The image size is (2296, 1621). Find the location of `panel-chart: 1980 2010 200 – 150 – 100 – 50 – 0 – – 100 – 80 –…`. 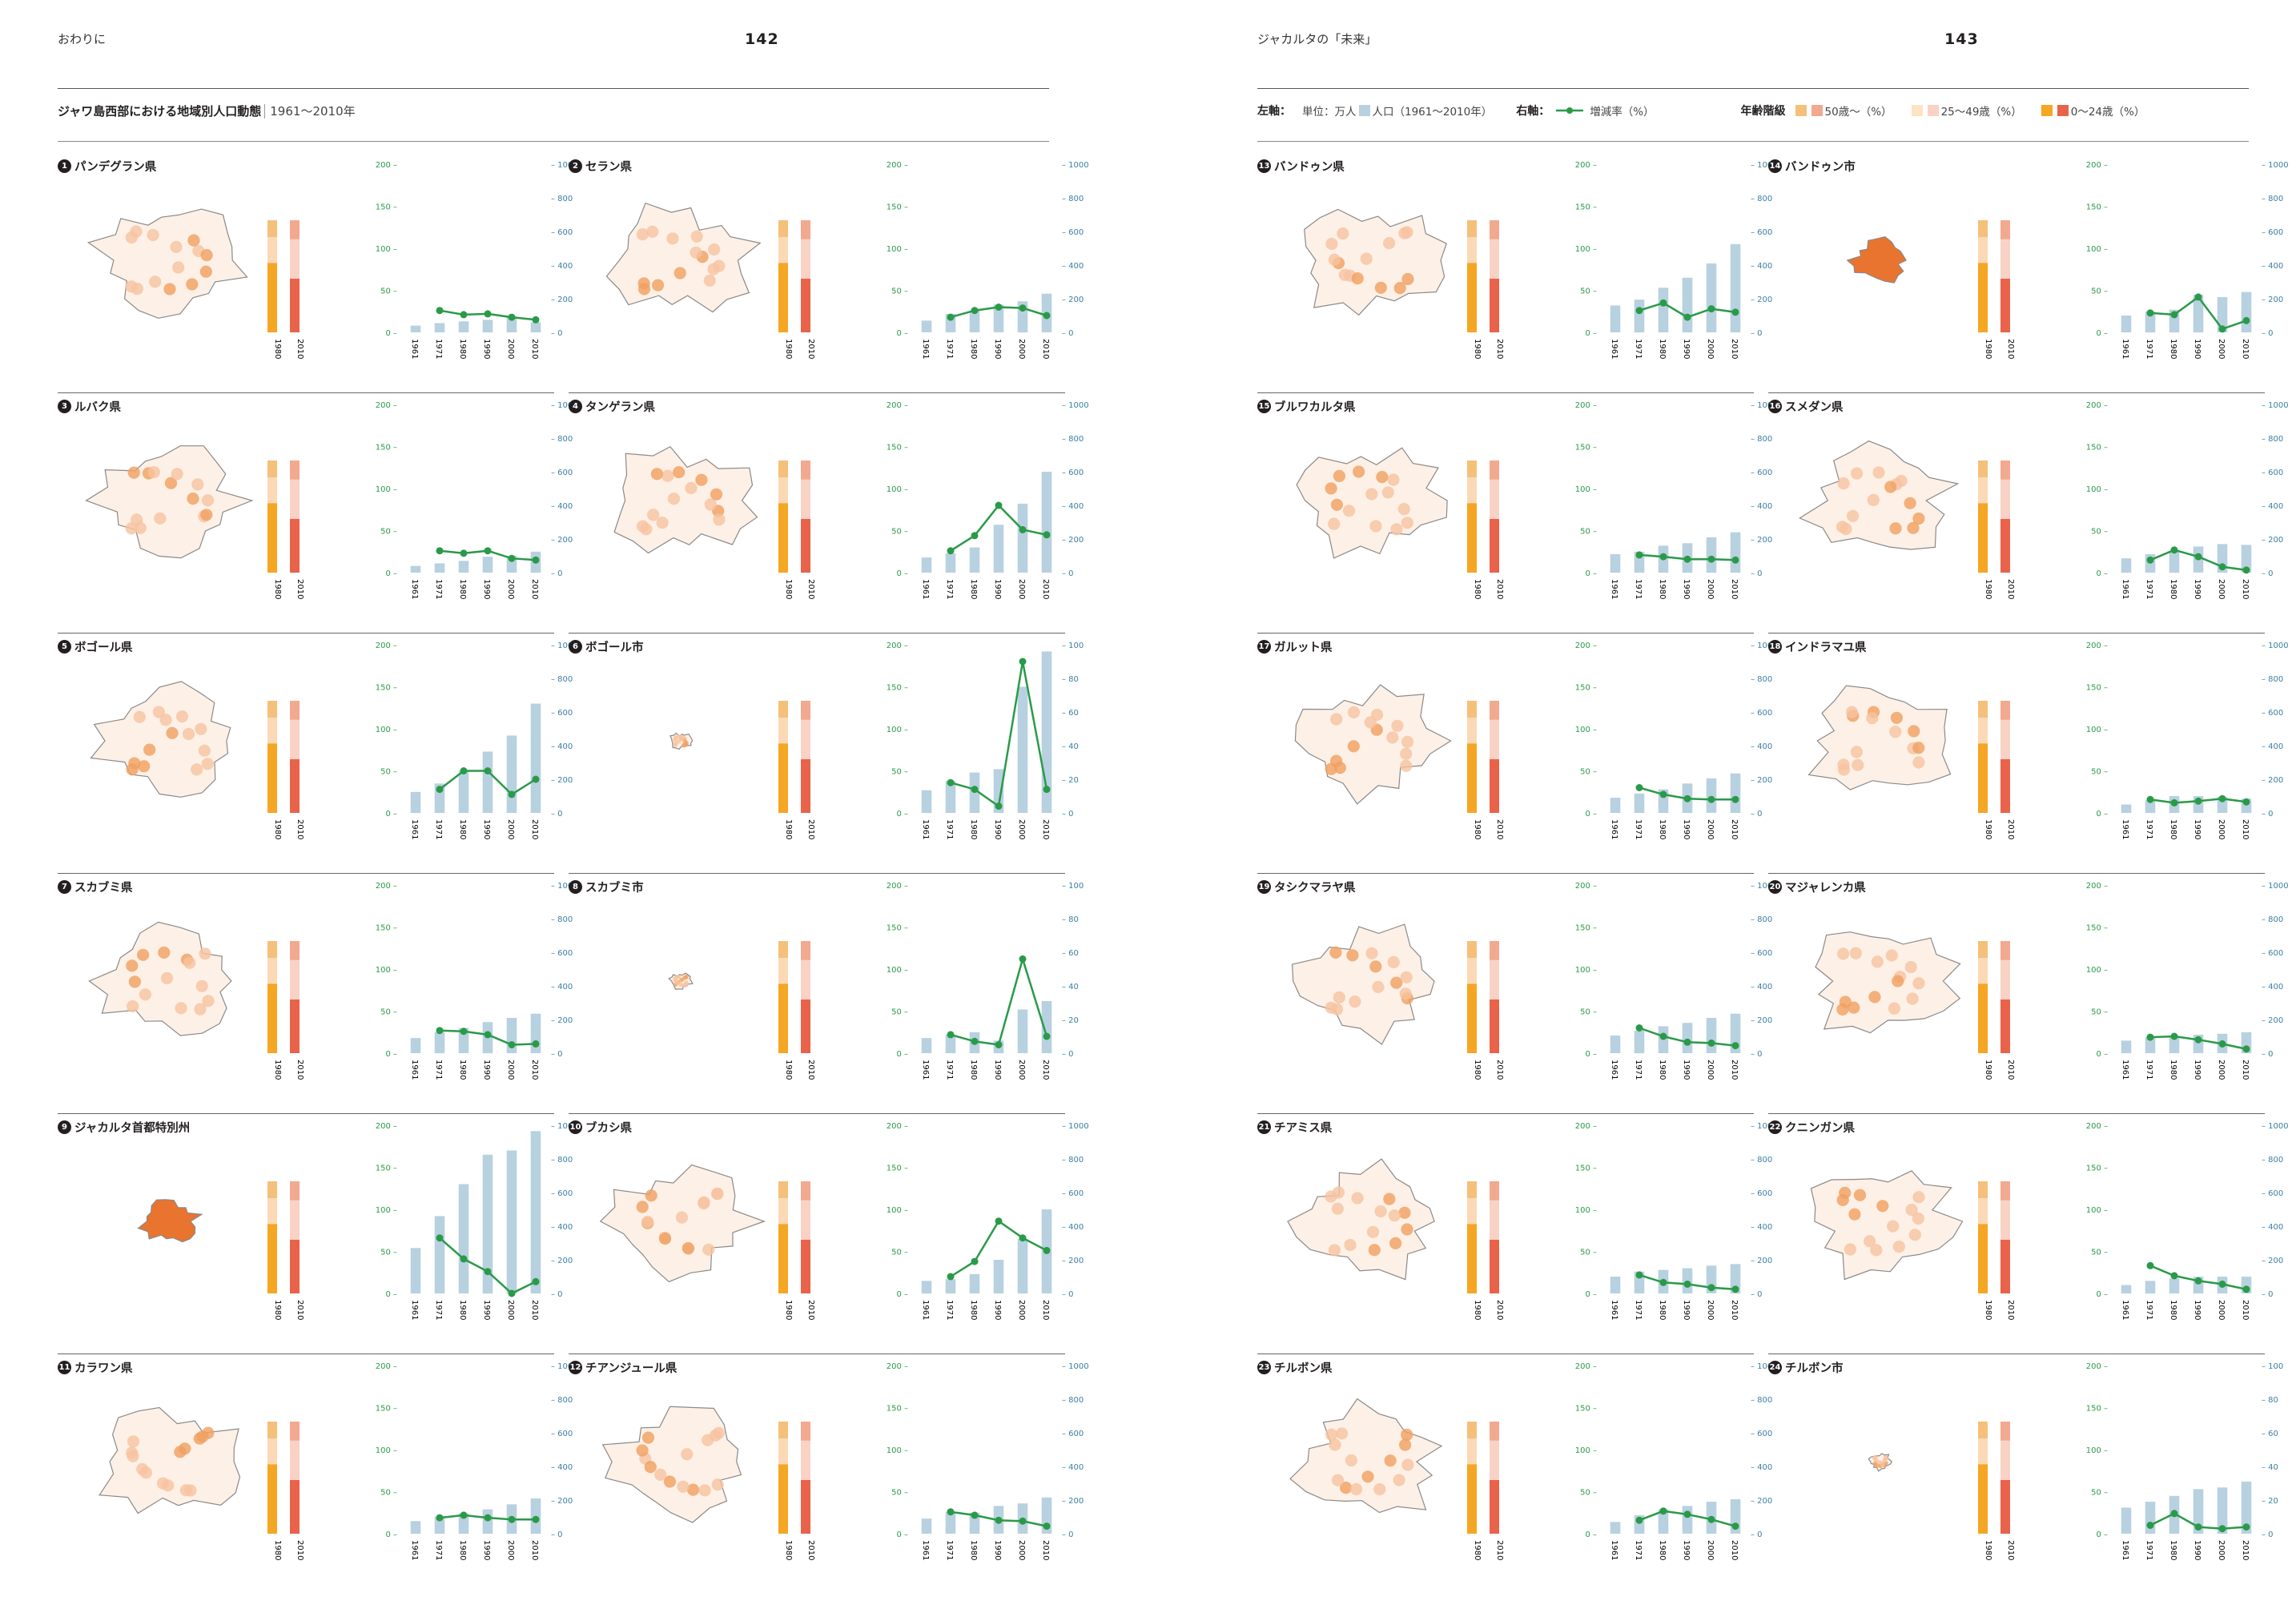

panel-chart: 1980 2010 200 – 150 – 100 – 50 – 0 – – 100 – 80 –… is located at coordinates (876, 740).